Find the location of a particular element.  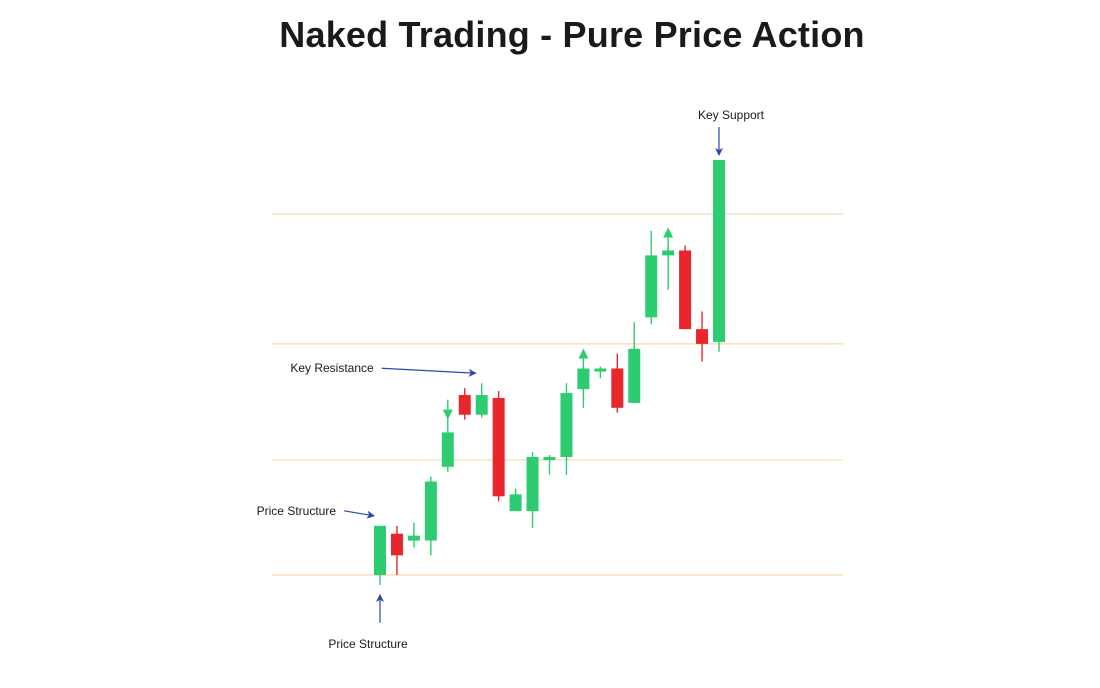

annotation-label: Key Support is located at coordinates (731, 115).